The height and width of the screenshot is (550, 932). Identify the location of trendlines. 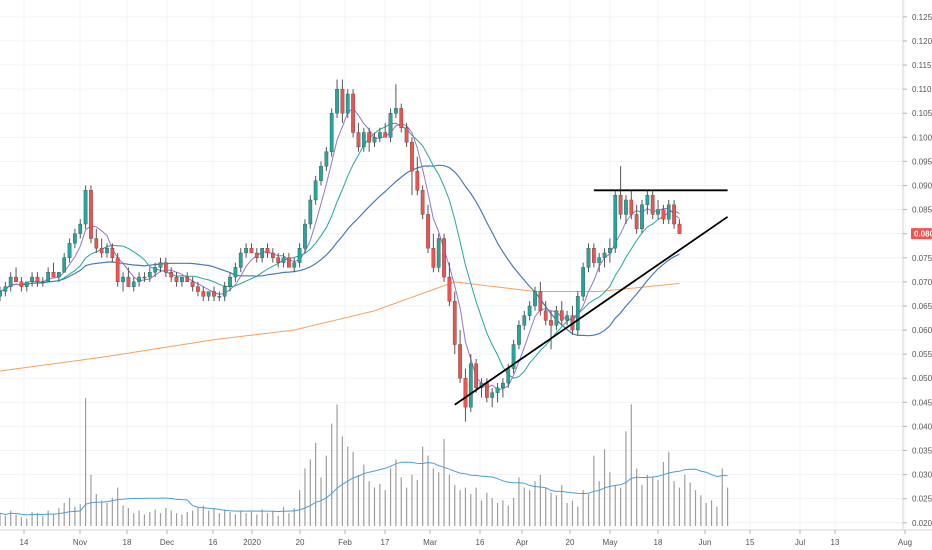
(591, 297).